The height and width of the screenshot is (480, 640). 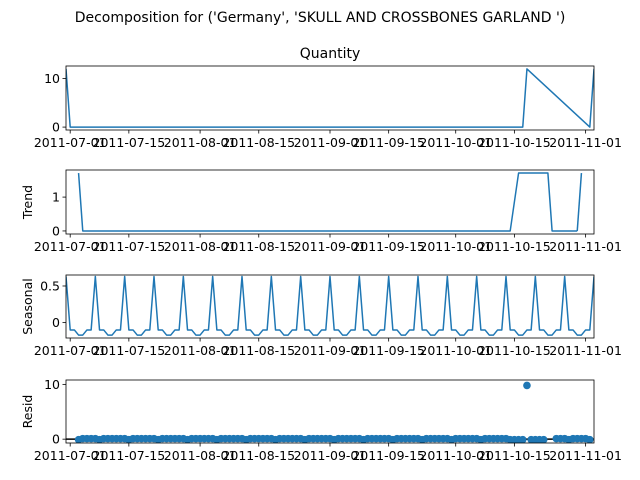 I want to click on trend-data, so click(x=330, y=202).